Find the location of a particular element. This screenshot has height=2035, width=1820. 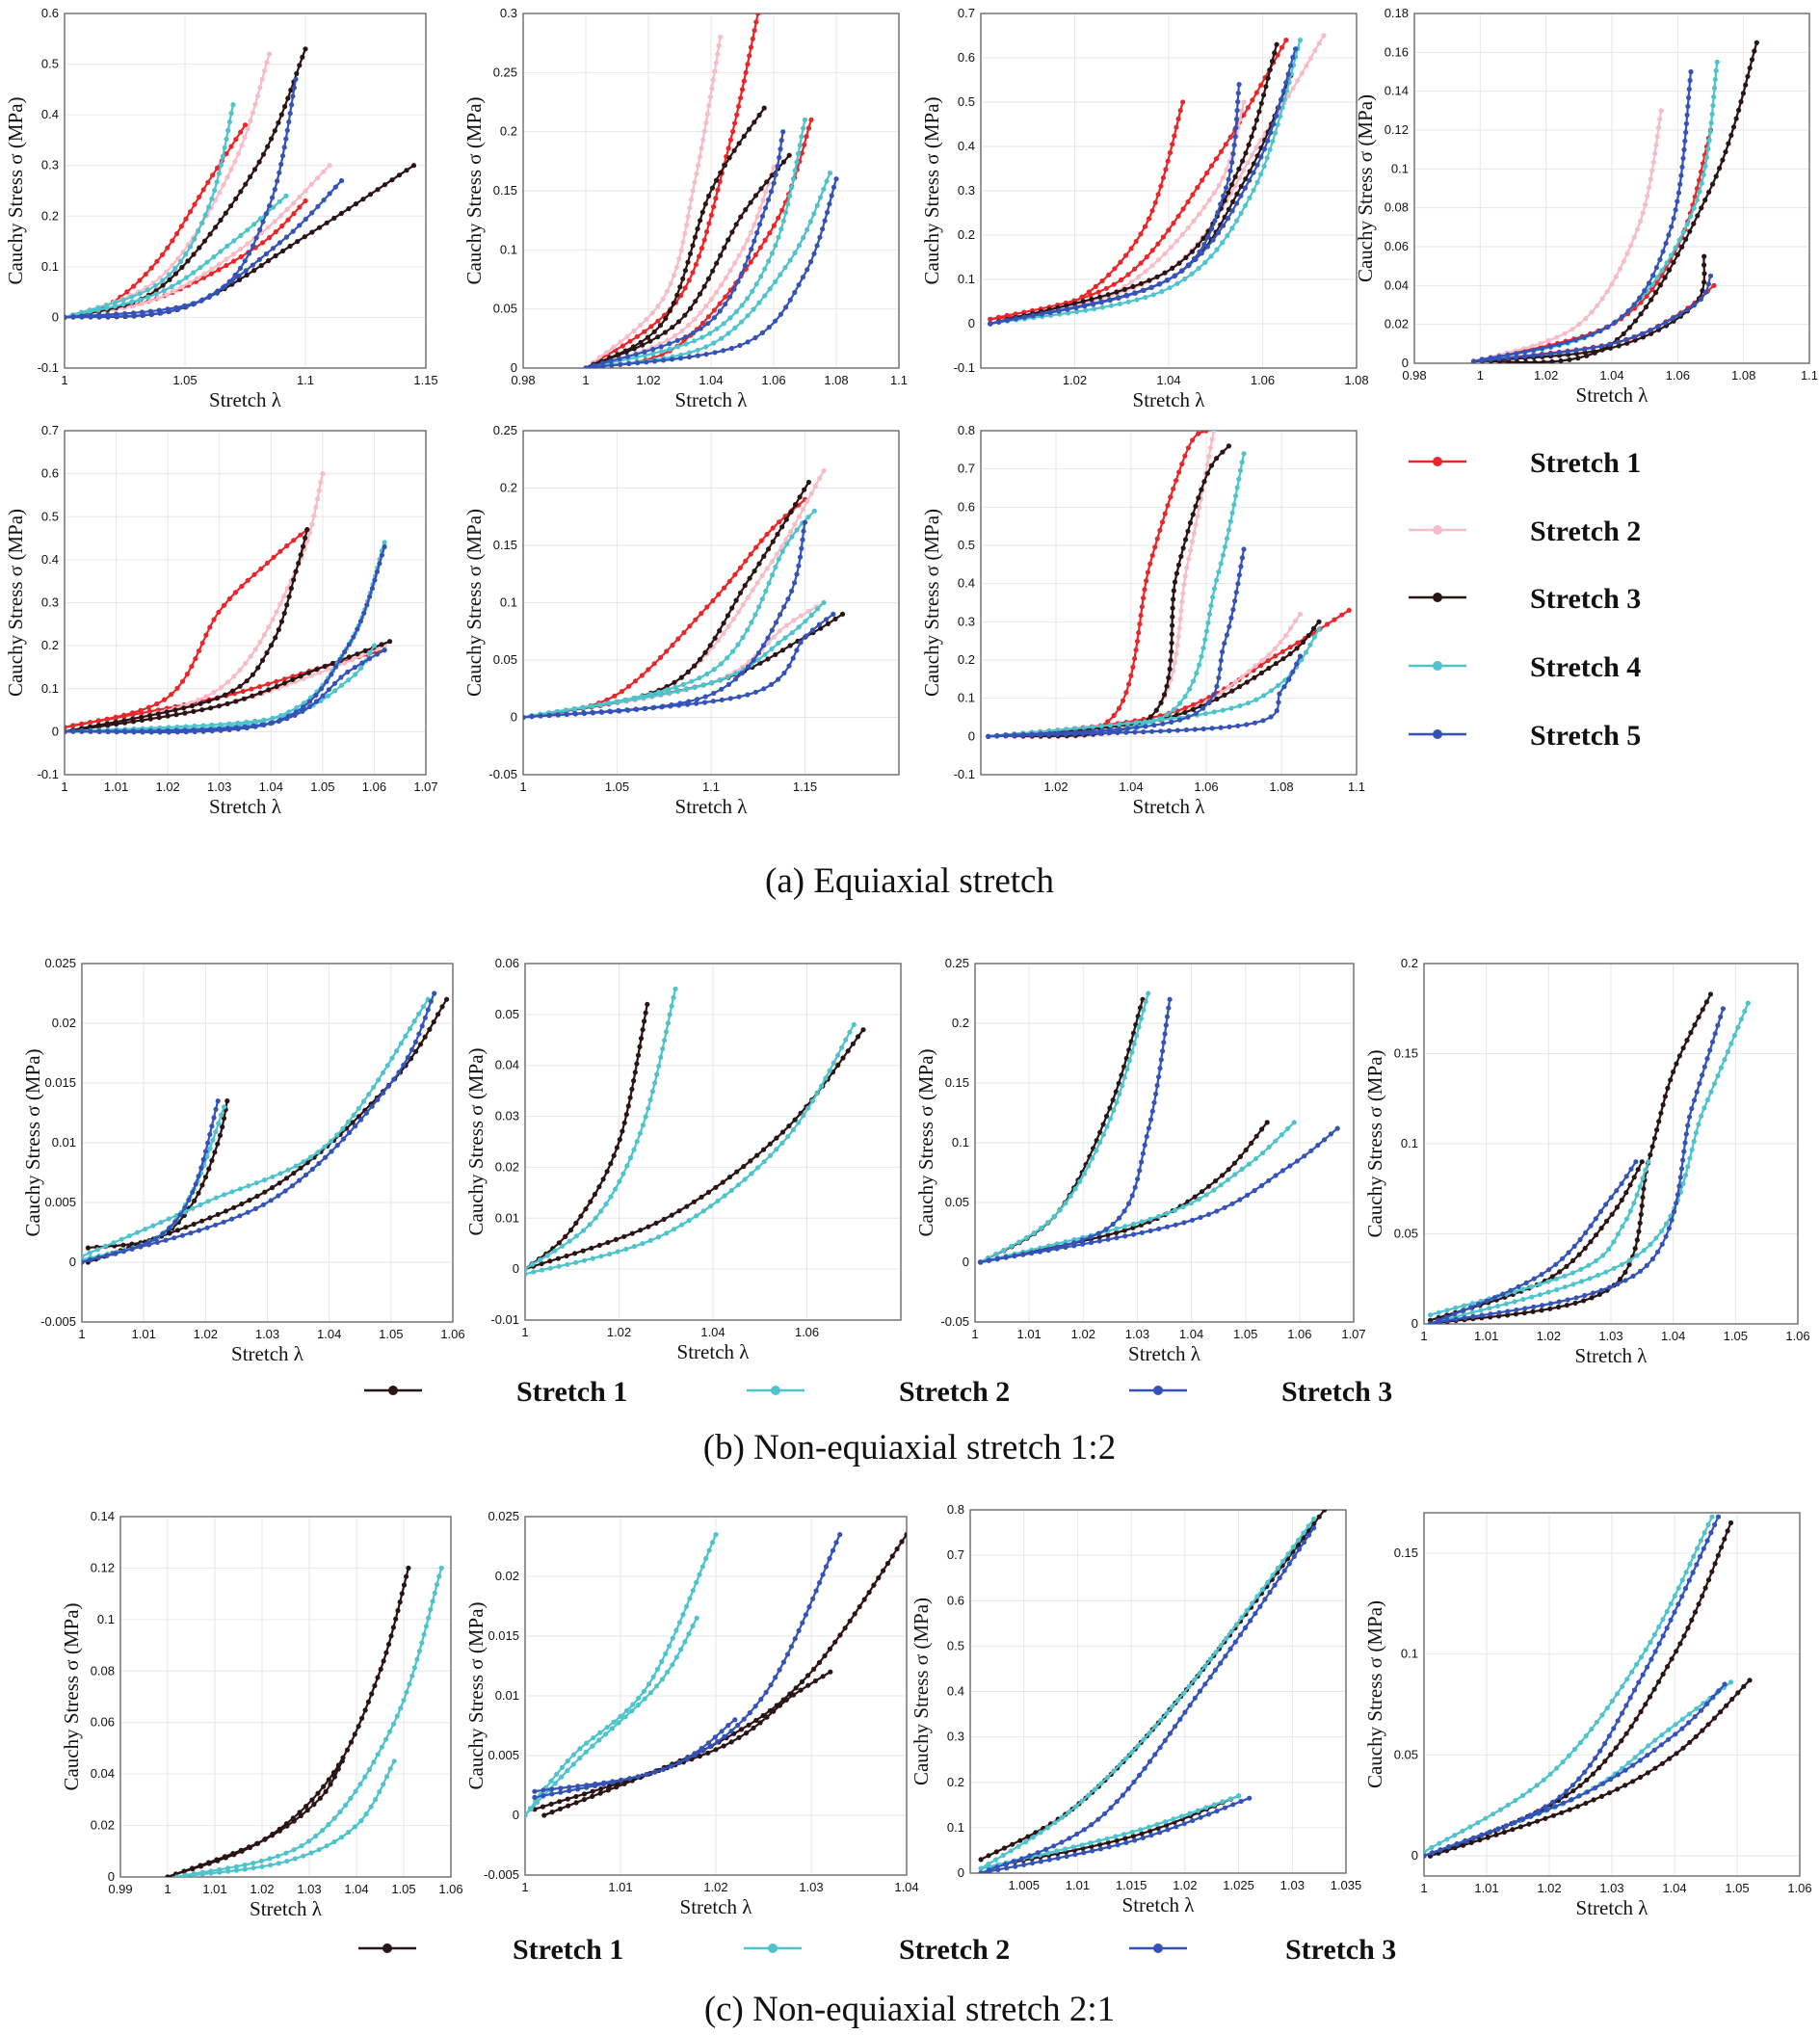

y-axis-label: Cauchy Stress σ (MPa) is located at coordinates (474, 190).